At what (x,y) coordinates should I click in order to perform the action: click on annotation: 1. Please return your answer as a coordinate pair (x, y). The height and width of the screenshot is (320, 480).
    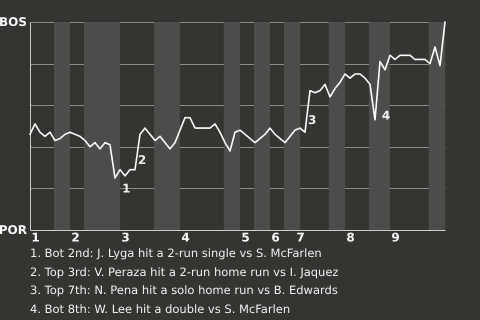
    Looking at the image, I should click on (126, 188).